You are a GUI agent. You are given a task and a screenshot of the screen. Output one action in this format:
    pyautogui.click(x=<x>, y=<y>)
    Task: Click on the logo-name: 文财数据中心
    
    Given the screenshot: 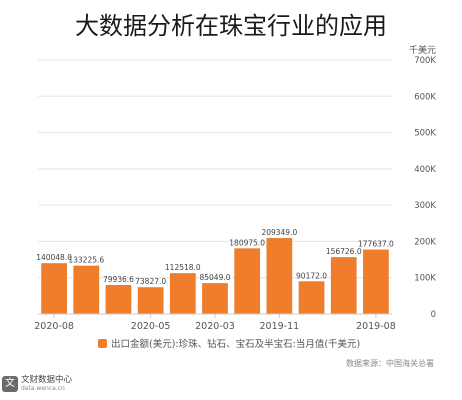 What is the action you would take?
    pyautogui.click(x=47, y=380)
    